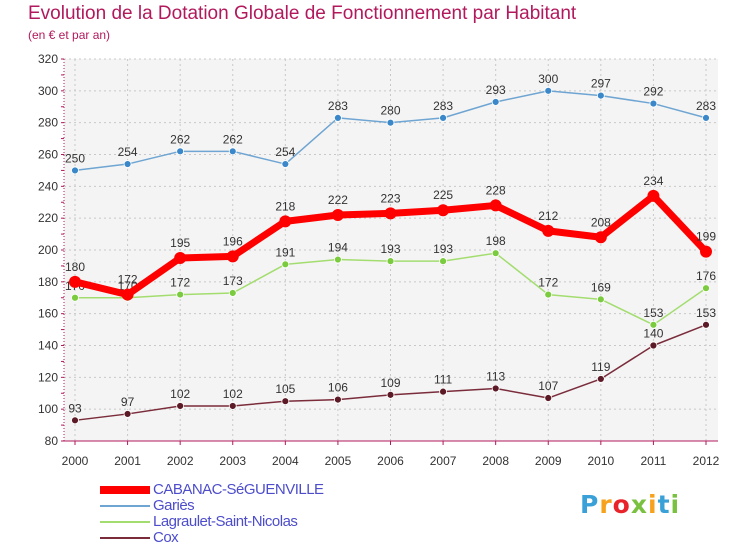 The width and height of the screenshot is (750, 550). Describe the element at coordinates (233, 281) in the screenshot. I see `data-label: 173` at that location.